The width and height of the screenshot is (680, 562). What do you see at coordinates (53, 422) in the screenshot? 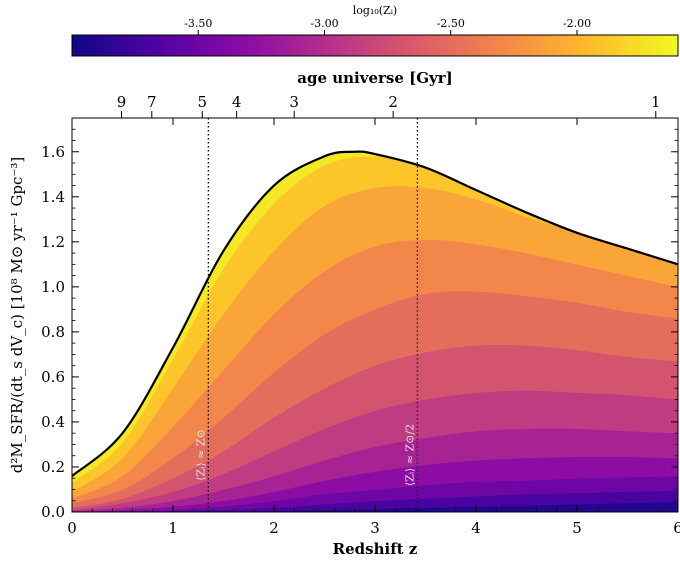
I see `y-tick-label: 0.4` at bounding box center [53, 422].